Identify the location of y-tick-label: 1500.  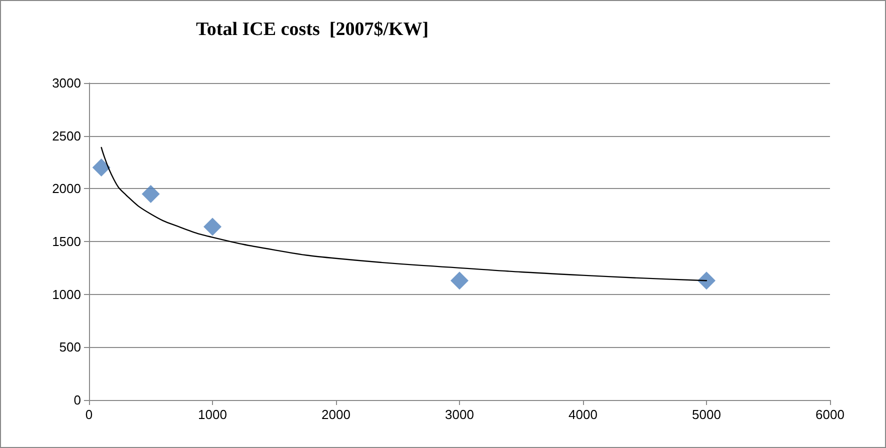
(66, 241).